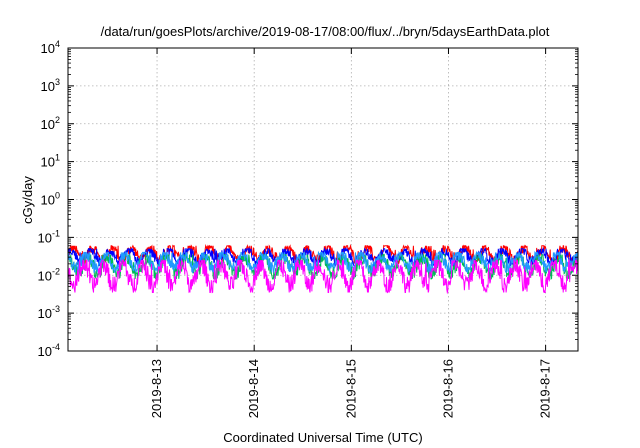  I want to click on x-tick-label: 2019-8-16, so click(447, 388).